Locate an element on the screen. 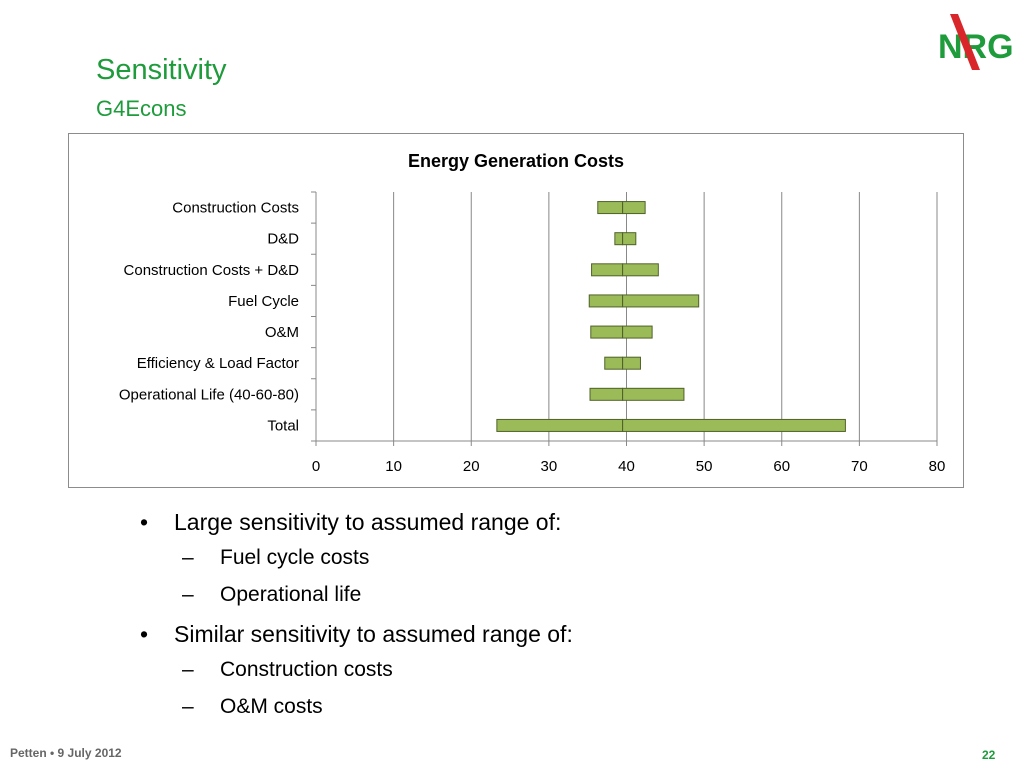  bullet-item: • Large sensitivity to assumed range of: is located at coordinates (530, 522).